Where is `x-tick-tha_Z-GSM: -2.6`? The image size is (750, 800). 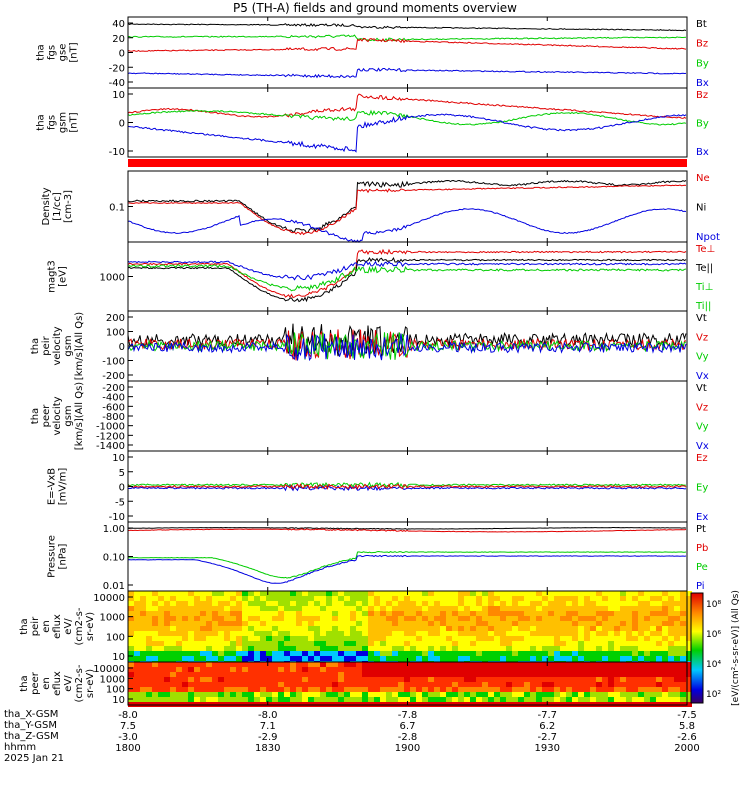 x-tick-tha_Z-GSM: -2.6 is located at coordinates (687, 737).